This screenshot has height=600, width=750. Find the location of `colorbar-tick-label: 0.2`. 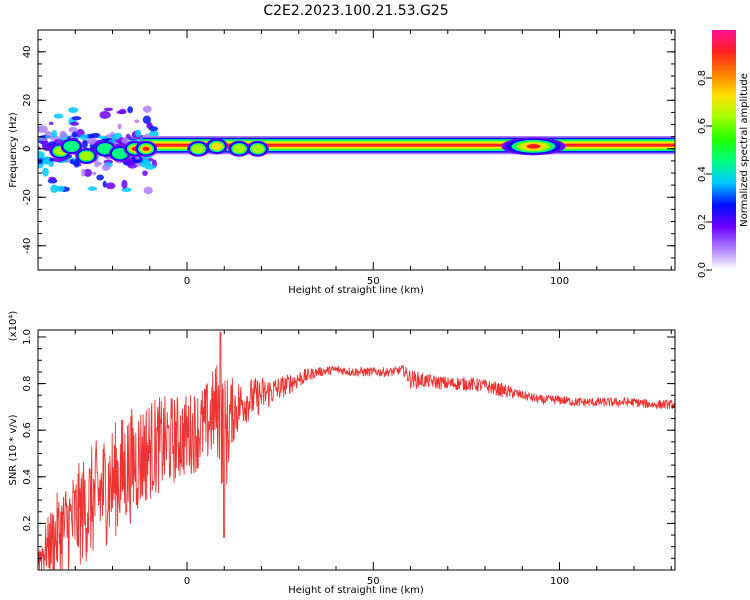

colorbar-tick-label: 0.2 is located at coordinates (702, 222).